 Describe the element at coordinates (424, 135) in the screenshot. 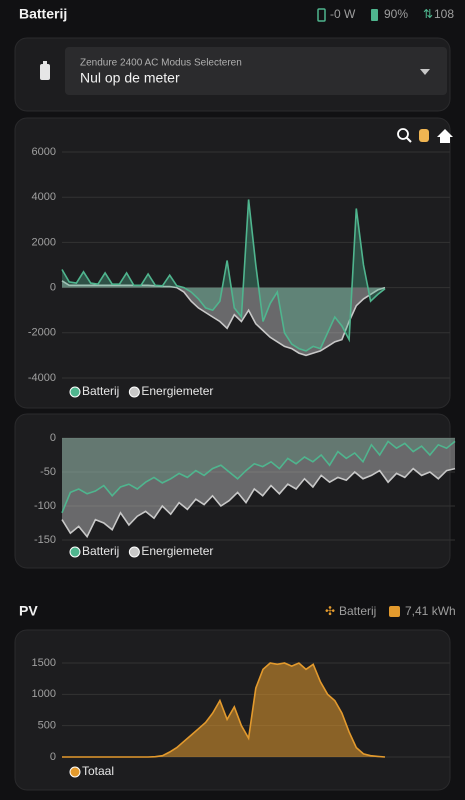

I see `pan-button` at that location.